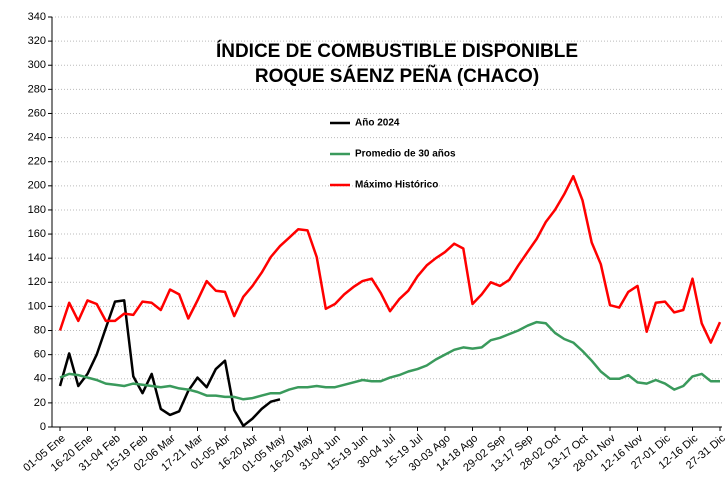  What do you see at coordinates (40, 379) in the screenshot?
I see `y-tick-label: 40` at bounding box center [40, 379].